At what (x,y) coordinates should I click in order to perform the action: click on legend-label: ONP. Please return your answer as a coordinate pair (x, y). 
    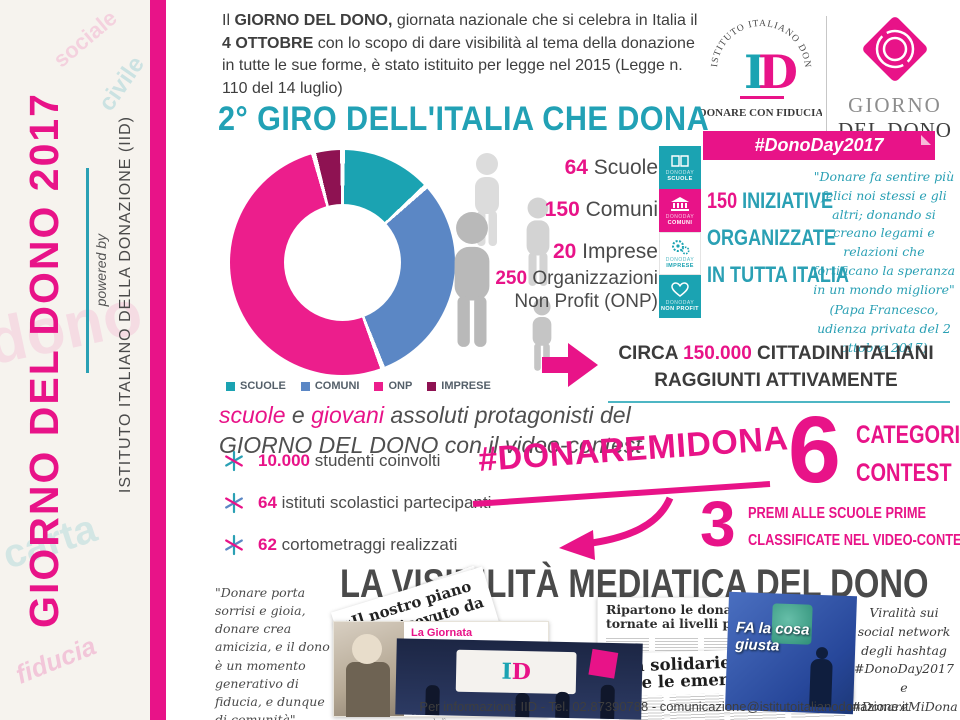
    Looking at the image, I should click on (400, 386).